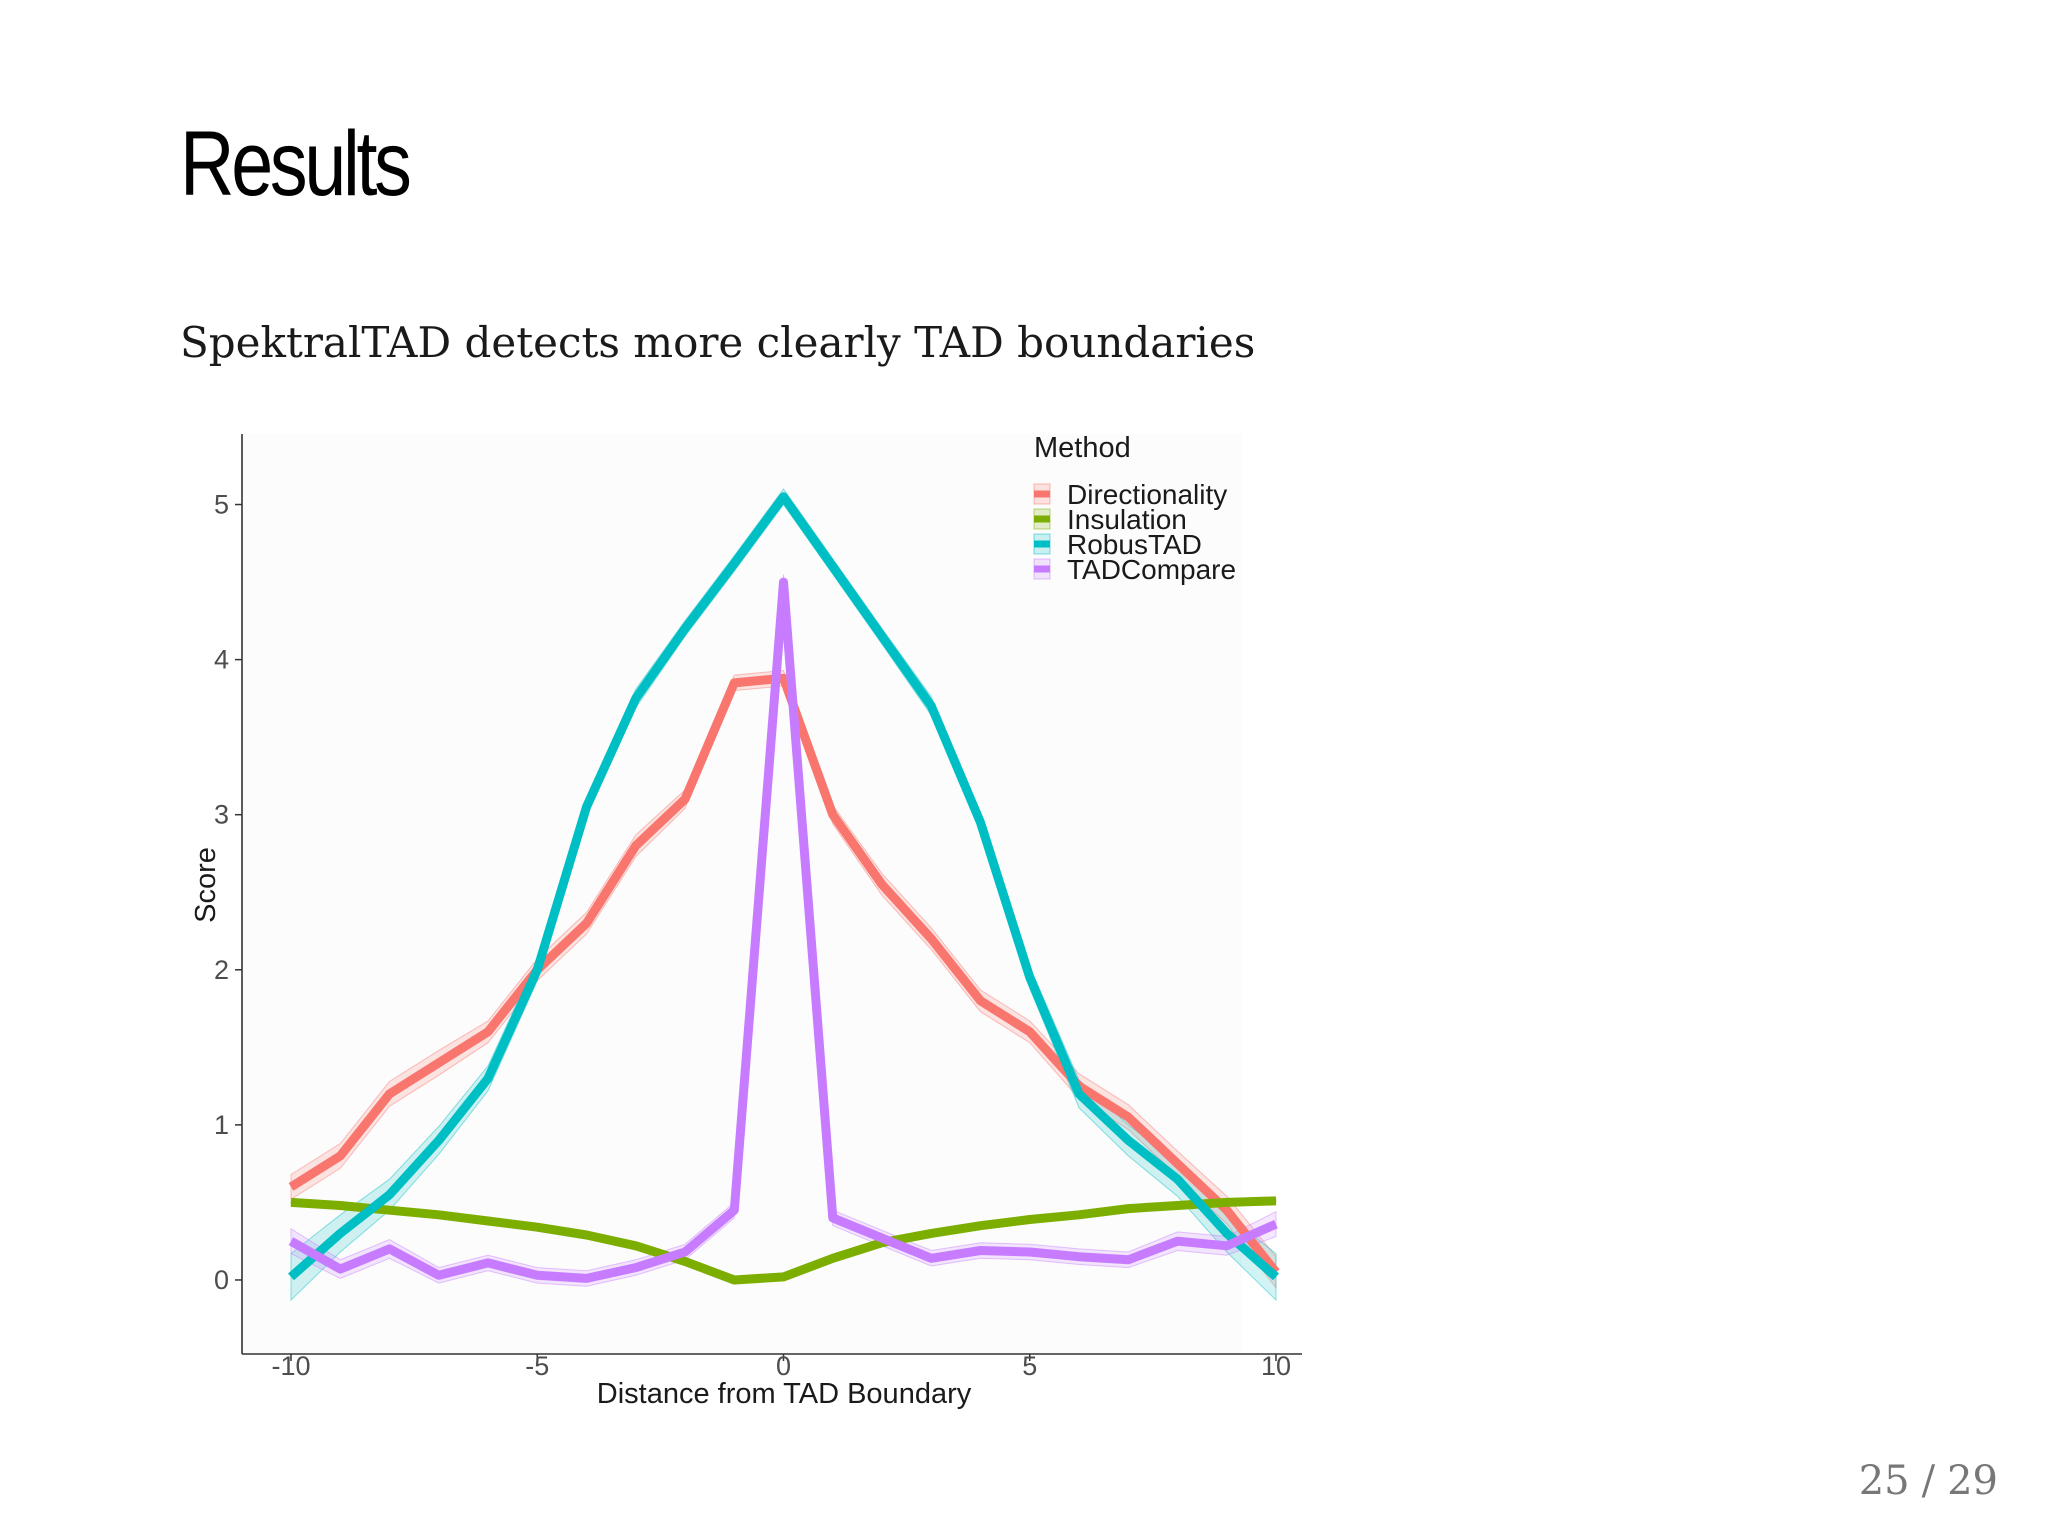  I want to click on page-current: 25, so click(1884, 1481).